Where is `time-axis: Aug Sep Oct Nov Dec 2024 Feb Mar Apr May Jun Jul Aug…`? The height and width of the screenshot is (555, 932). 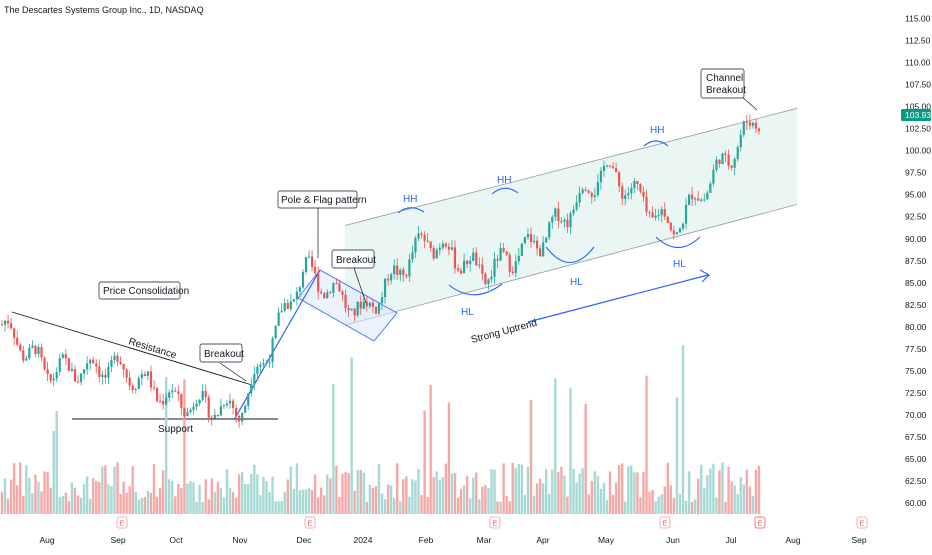 time-axis: Aug Sep Oct Nov Dec 2024 Feb Mar Apr May Jun Jul Aug… is located at coordinates (452, 540).